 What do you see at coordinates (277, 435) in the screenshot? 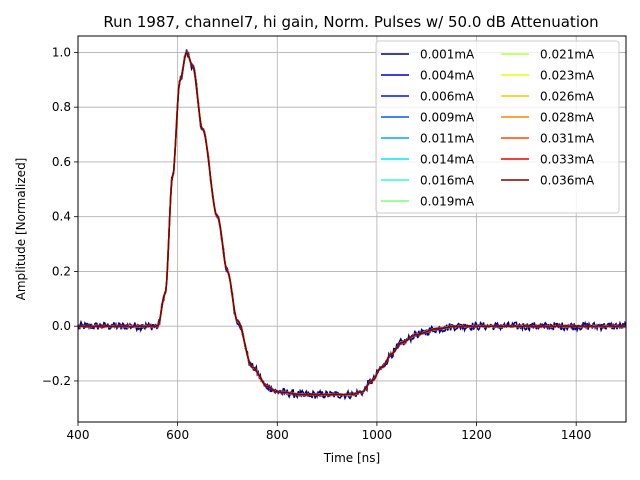
I see `x-tick-label: 800` at bounding box center [277, 435].